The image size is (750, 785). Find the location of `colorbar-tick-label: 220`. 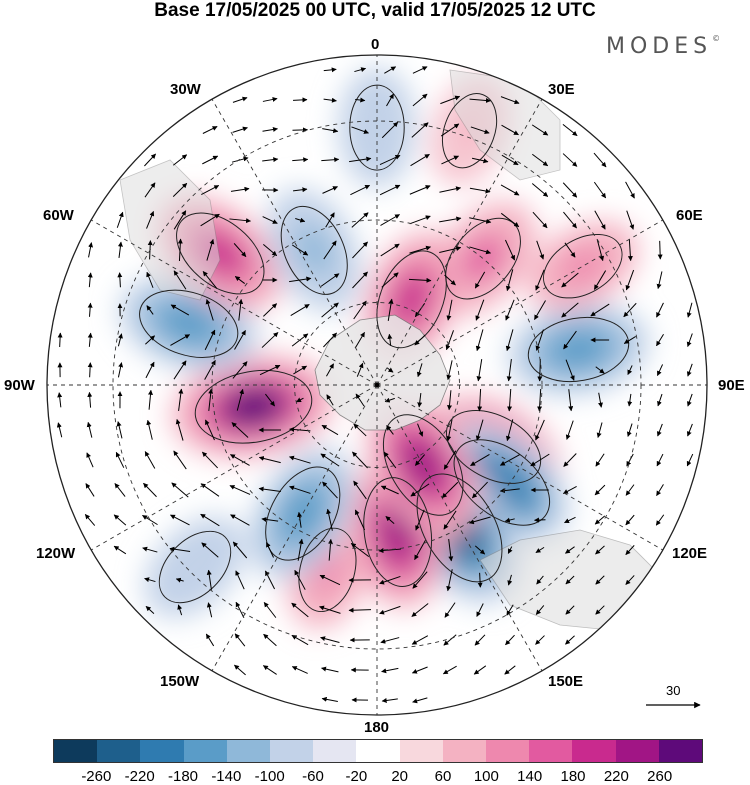

colorbar-tick-label: 220 is located at coordinates (616, 776).